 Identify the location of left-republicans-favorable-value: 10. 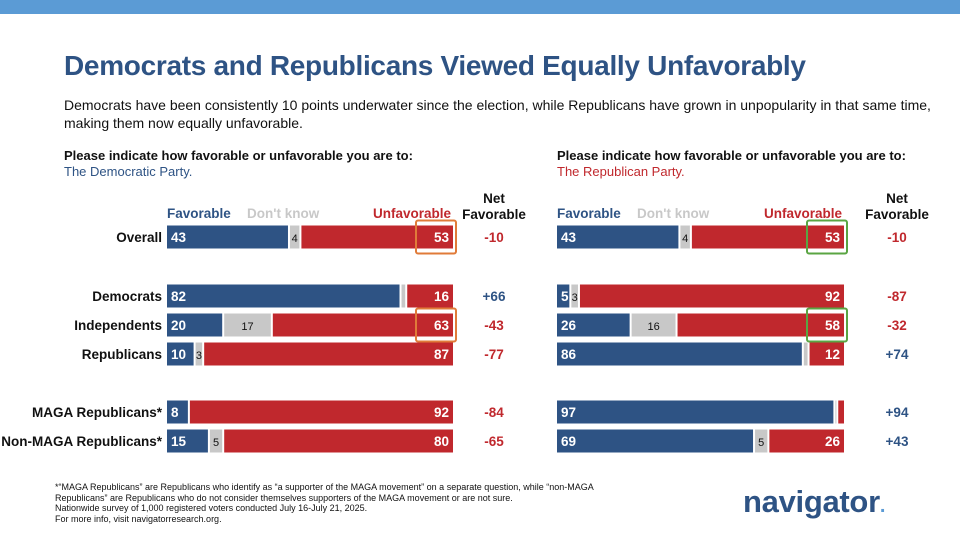
(178, 354).